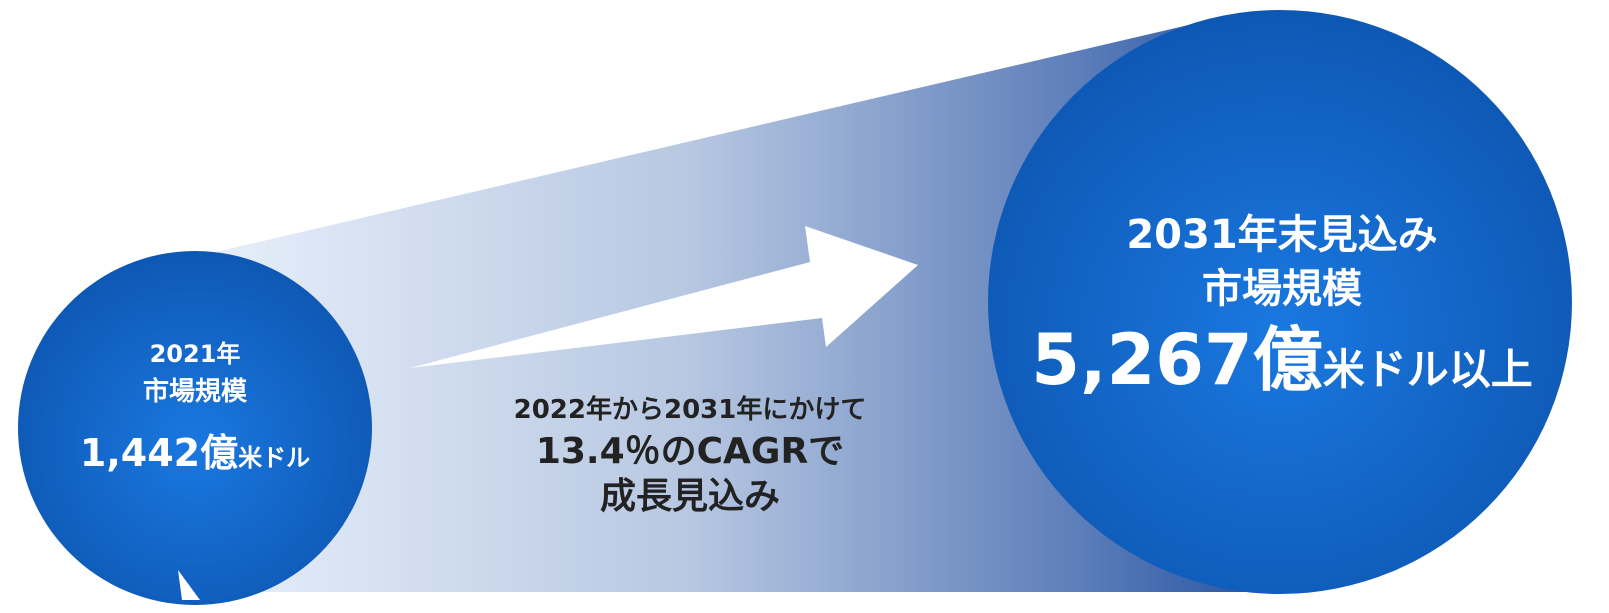 This screenshot has height=613, width=1609. I want to click on left-value-line: 1,442億米ドル, so click(195, 453).